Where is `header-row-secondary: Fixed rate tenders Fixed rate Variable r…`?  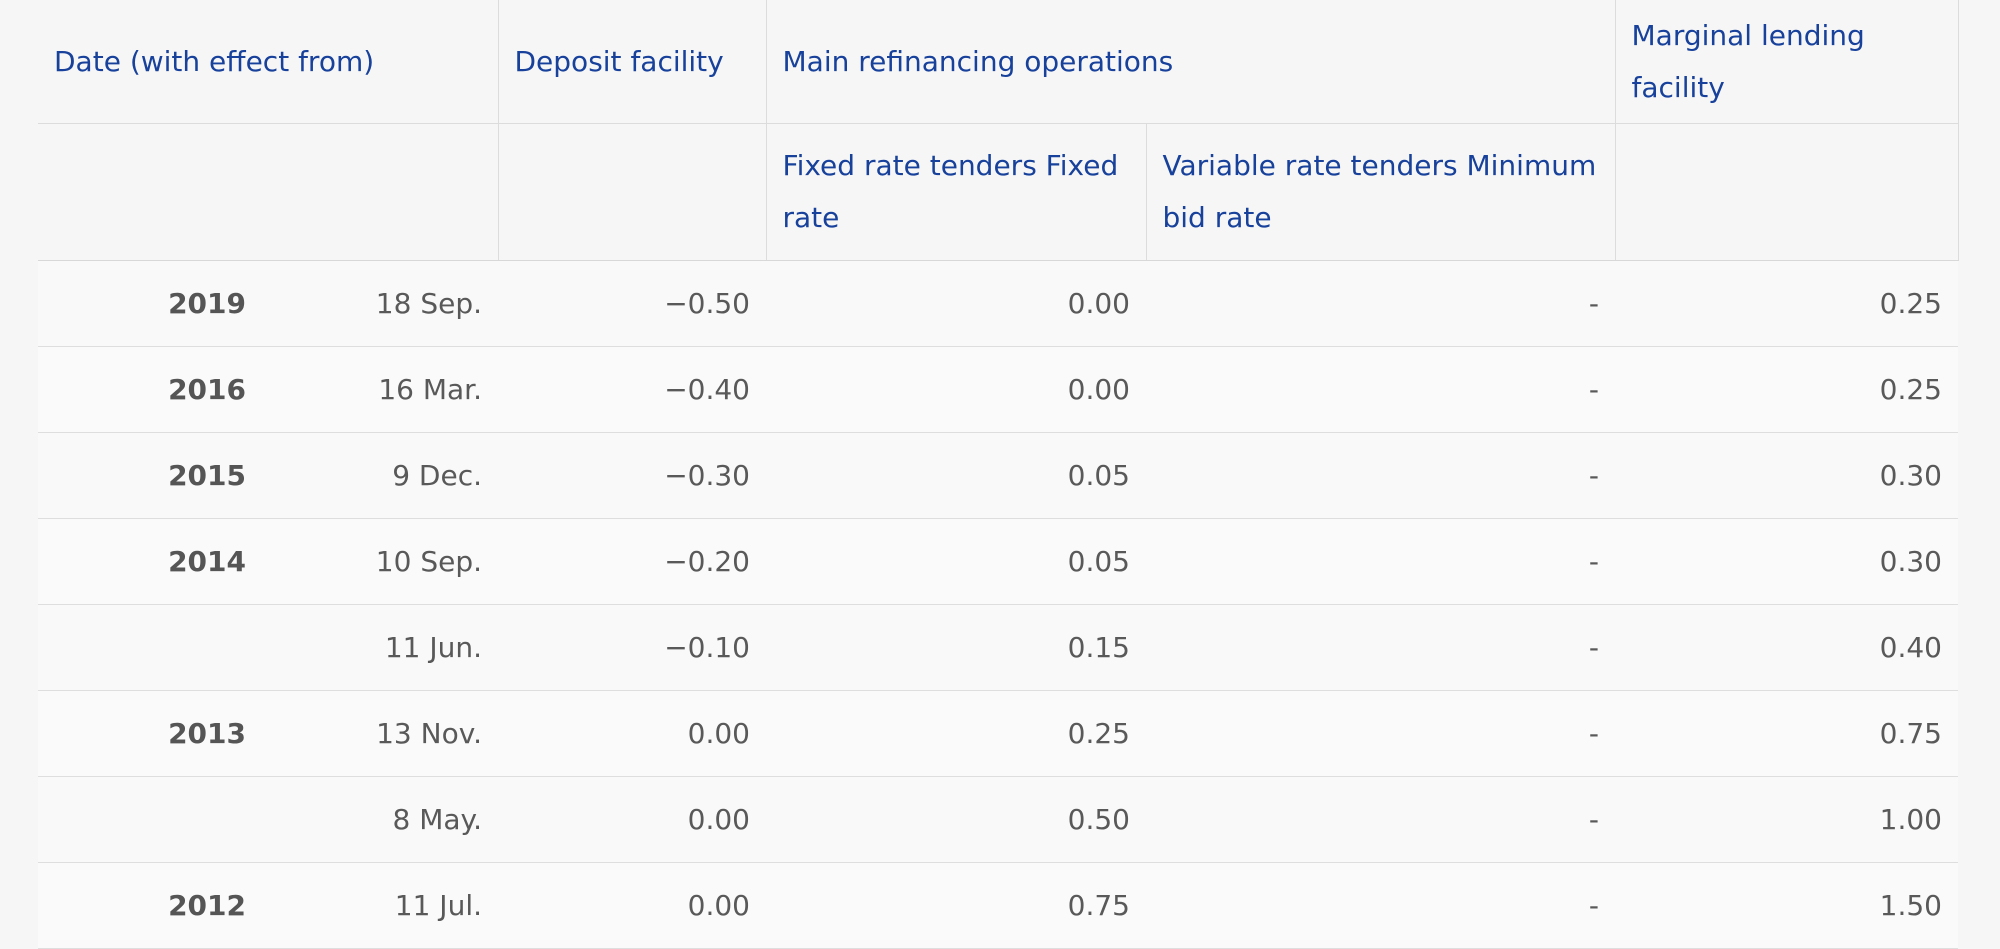 header-row-secondary: Fixed rate tenders Fixed rate Variable r… is located at coordinates (998, 192).